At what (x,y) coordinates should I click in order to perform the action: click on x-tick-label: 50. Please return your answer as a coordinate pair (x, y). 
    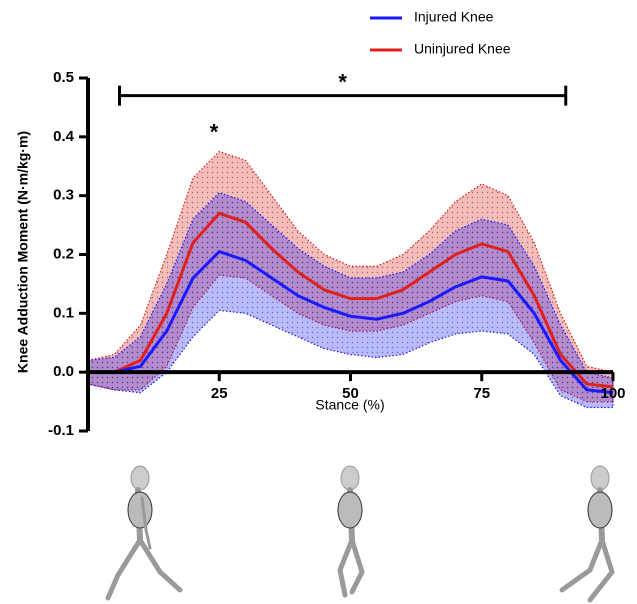
    Looking at the image, I should click on (350, 393).